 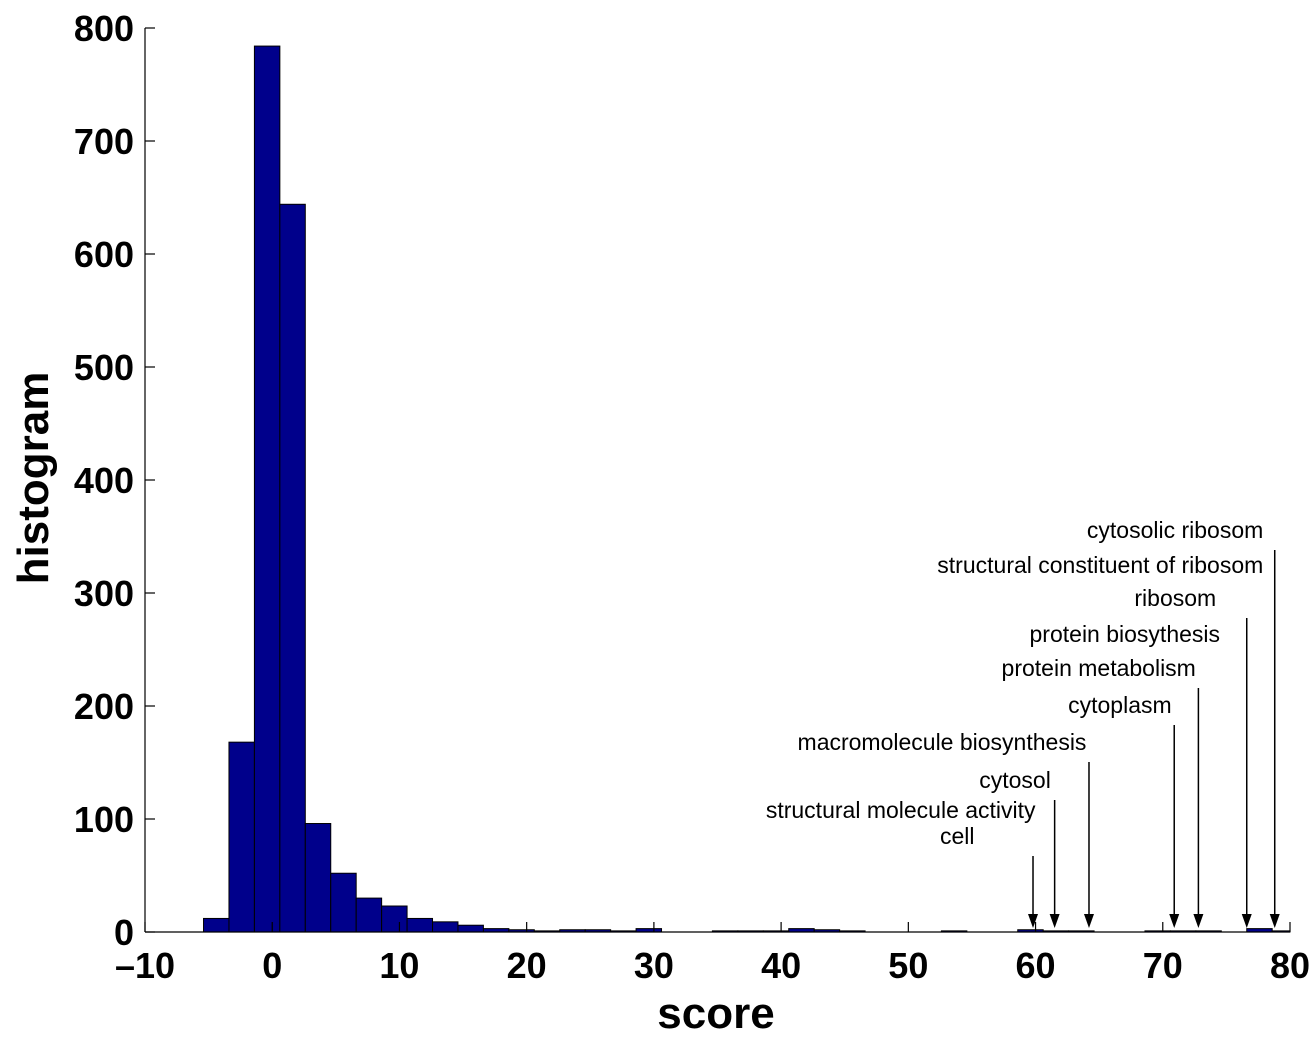 What do you see at coordinates (527, 965) in the screenshot?
I see `x-tick-label: 20` at bounding box center [527, 965].